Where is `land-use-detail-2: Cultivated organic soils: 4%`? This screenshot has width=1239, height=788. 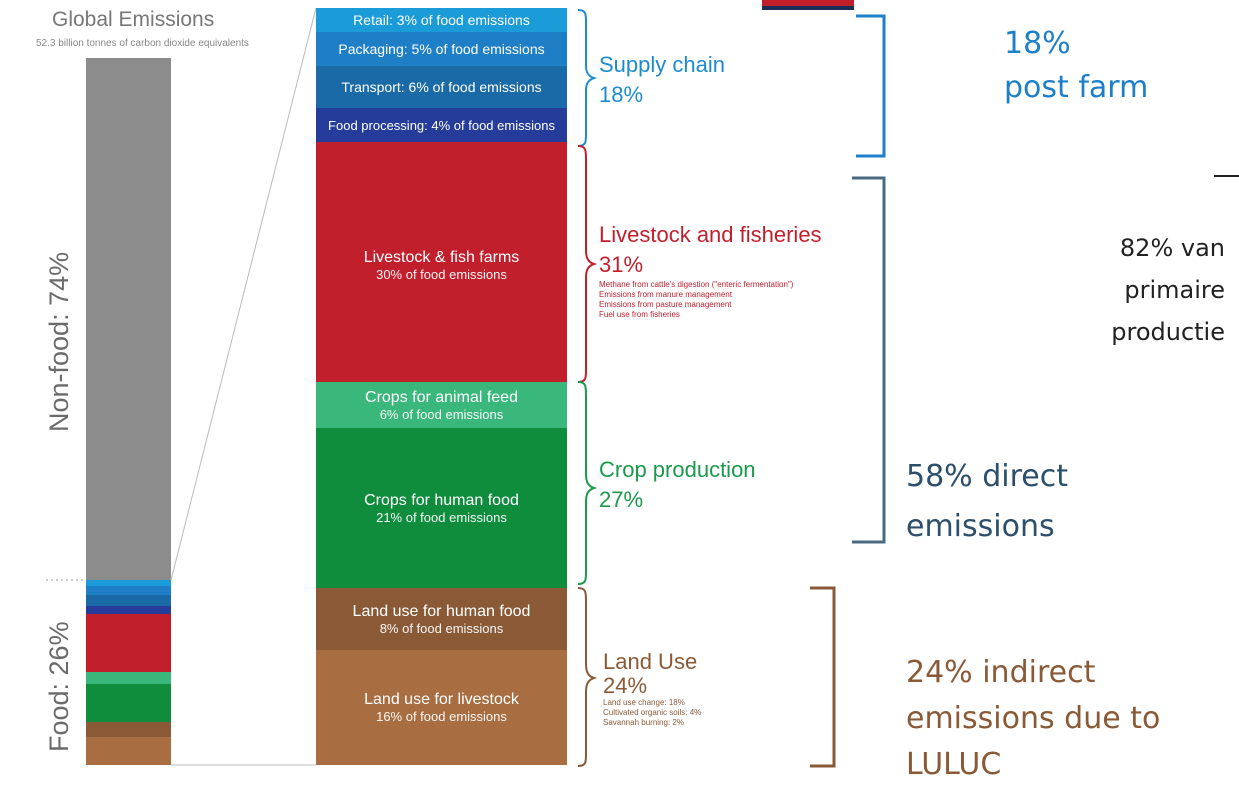
land-use-detail-2: Cultivated organic soils: 4% is located at coordinates (652, 712).